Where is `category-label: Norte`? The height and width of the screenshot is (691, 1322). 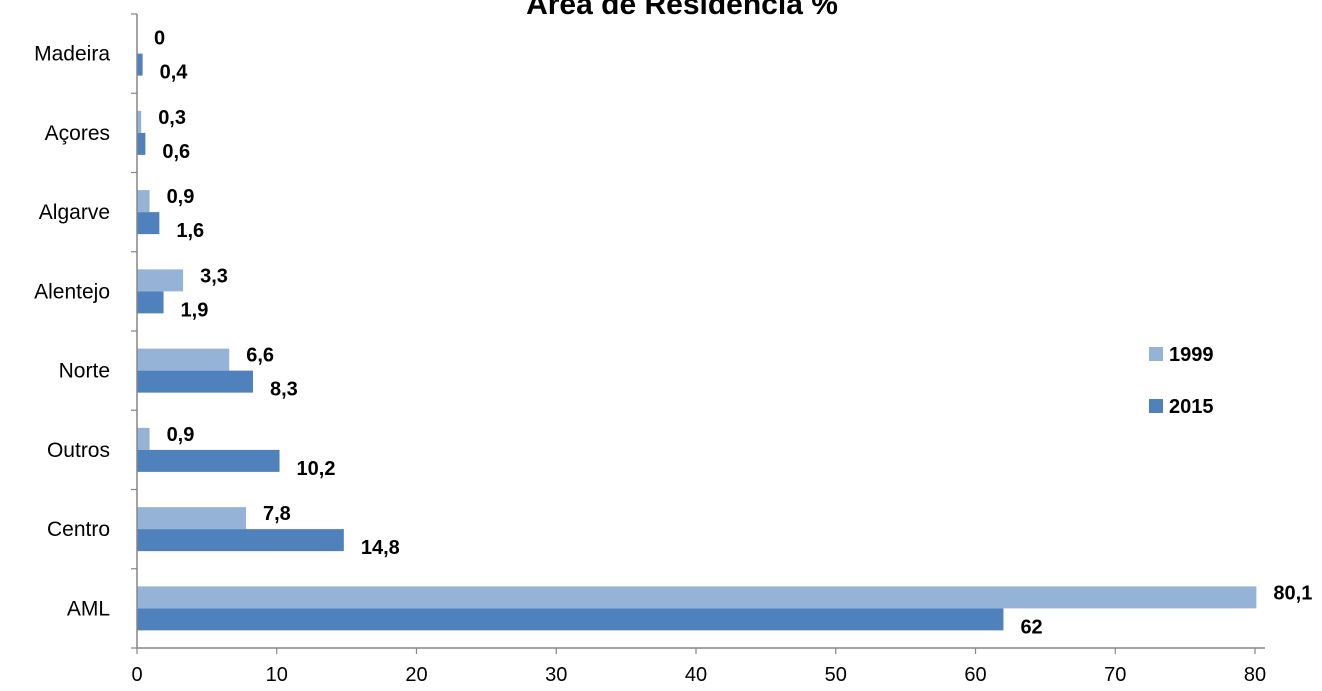
category-label: Norte is located at coordinates (84, 371).